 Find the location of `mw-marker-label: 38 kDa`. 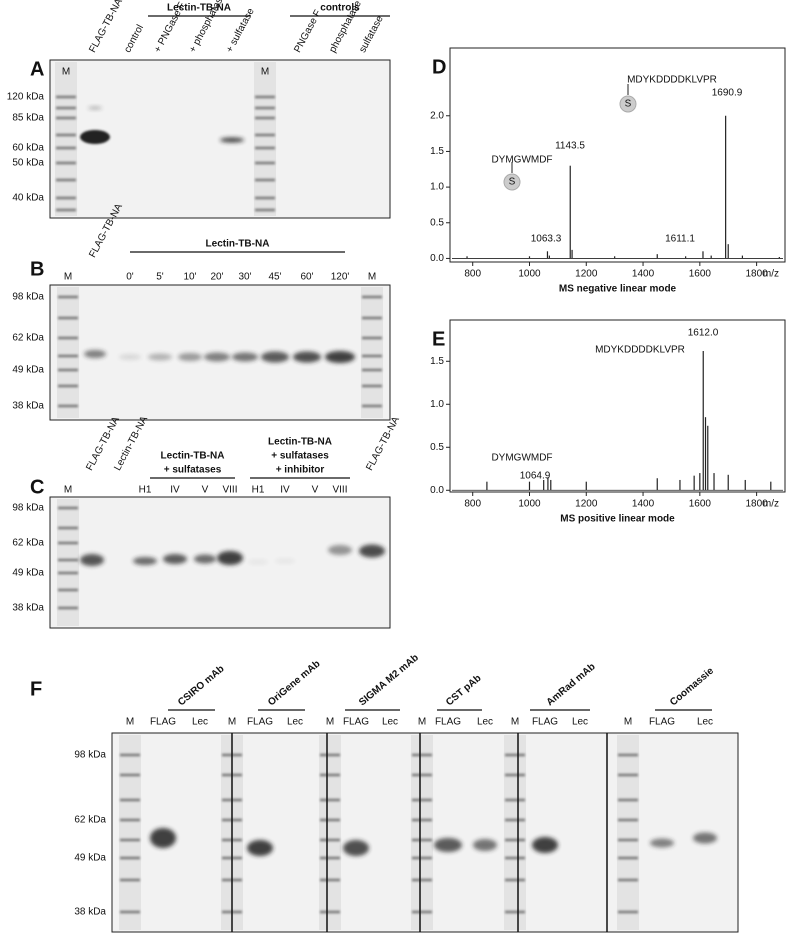

mw-marker-label: 38 kDa is located at coordinates (90, 912).